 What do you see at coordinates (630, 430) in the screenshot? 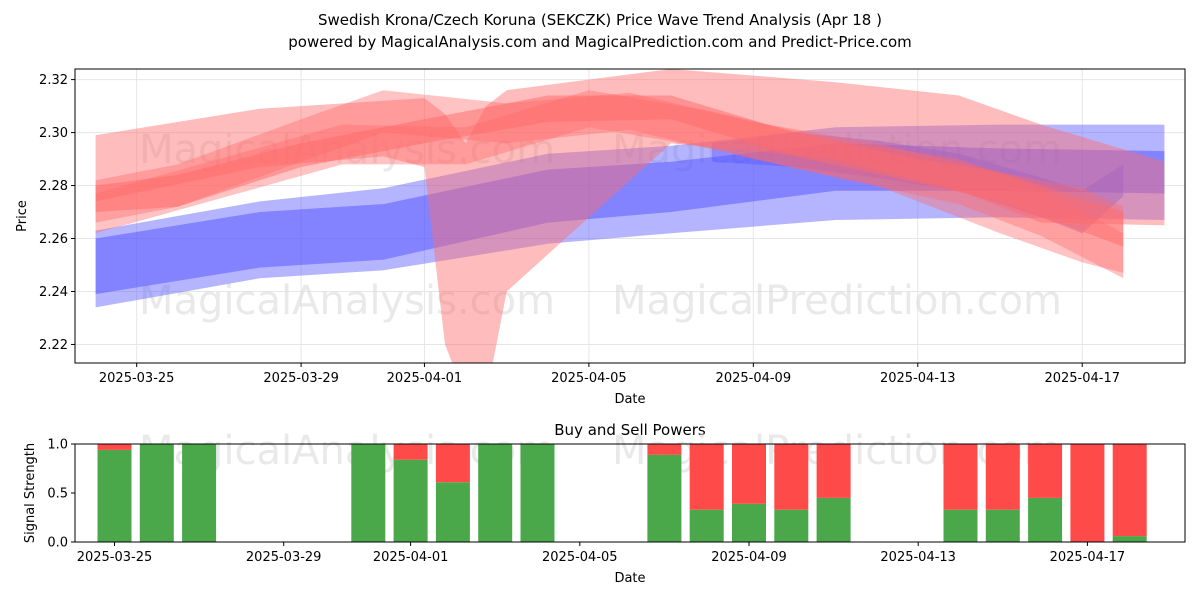
I see `signal-panel-title: Buy and Sell Powers` at bounding box center [630, 430].